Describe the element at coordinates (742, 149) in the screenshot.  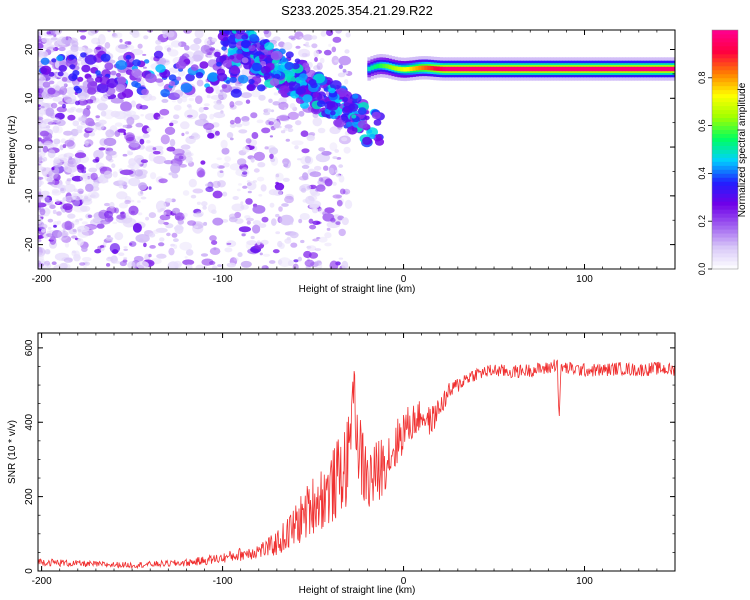
I see `colorbar-label: Normalized spectral amplitude` at that location.